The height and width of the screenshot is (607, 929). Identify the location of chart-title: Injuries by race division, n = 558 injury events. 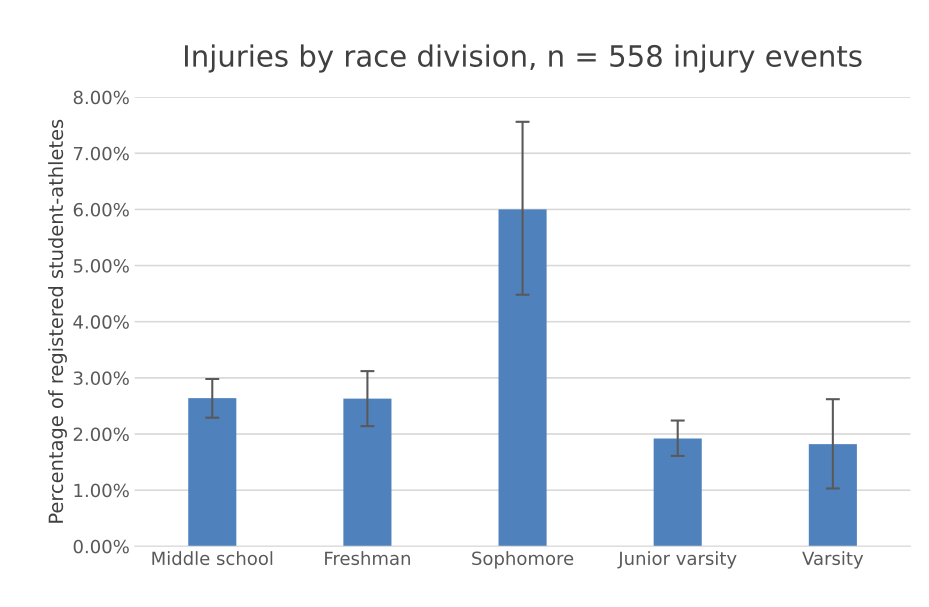
(523, 58).